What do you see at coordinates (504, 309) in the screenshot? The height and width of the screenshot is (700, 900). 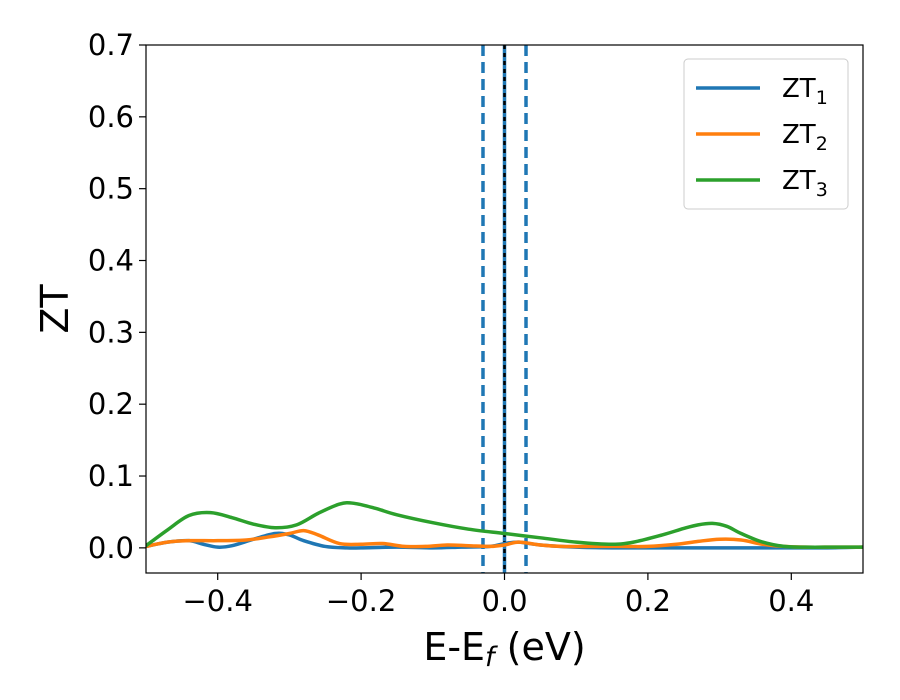 I see `reference-lines` at bounding box center [504, 309].